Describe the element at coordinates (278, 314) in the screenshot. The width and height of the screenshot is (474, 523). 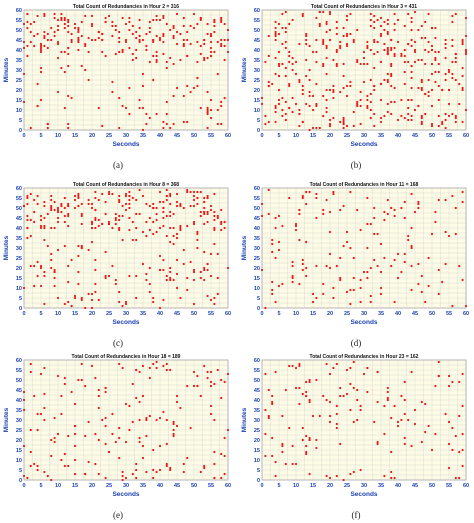
I see `x-tick-label: 5` at that location.